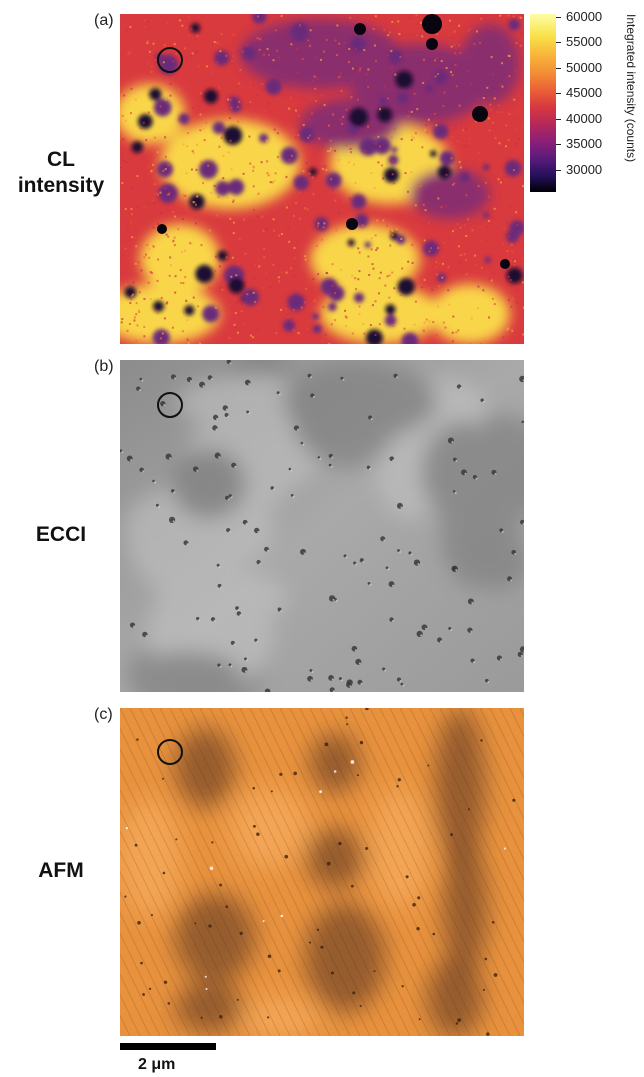 The width and height of the screenshot is (644, 1077). Describe the element at coordinates (584, 41) in the screenshot. I see `colorbar-ticklabel: 55000` at that location.